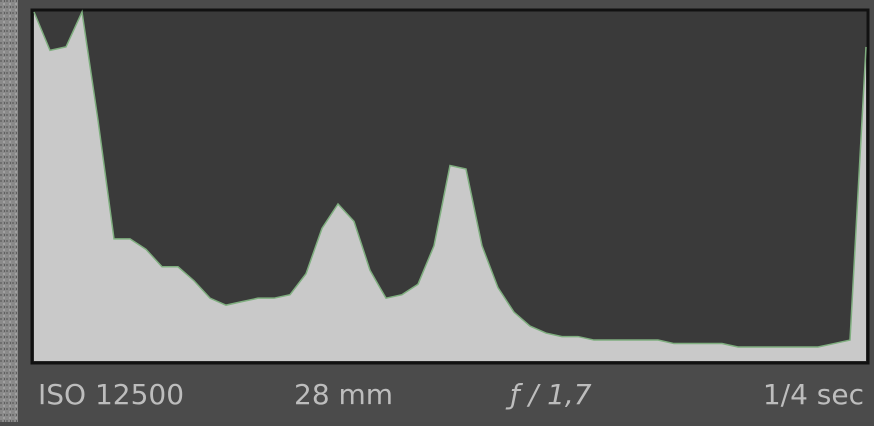 This screenshot has width=874, height=426. Describe the element at coordinates (813, 394) in the screenshot. I see `shutter-label: 1/4 sec` at that location.